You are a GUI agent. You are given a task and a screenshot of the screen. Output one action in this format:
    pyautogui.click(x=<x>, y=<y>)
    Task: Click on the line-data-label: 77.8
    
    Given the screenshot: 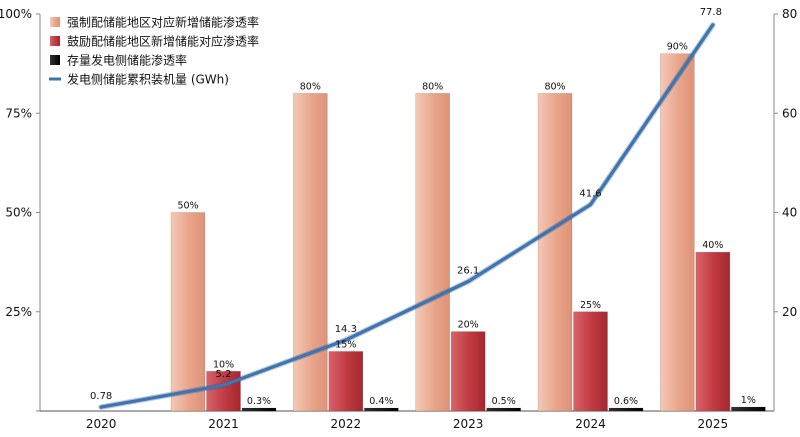 What is the action you would take?
    pyautogui.click(x=711, y=12)
    